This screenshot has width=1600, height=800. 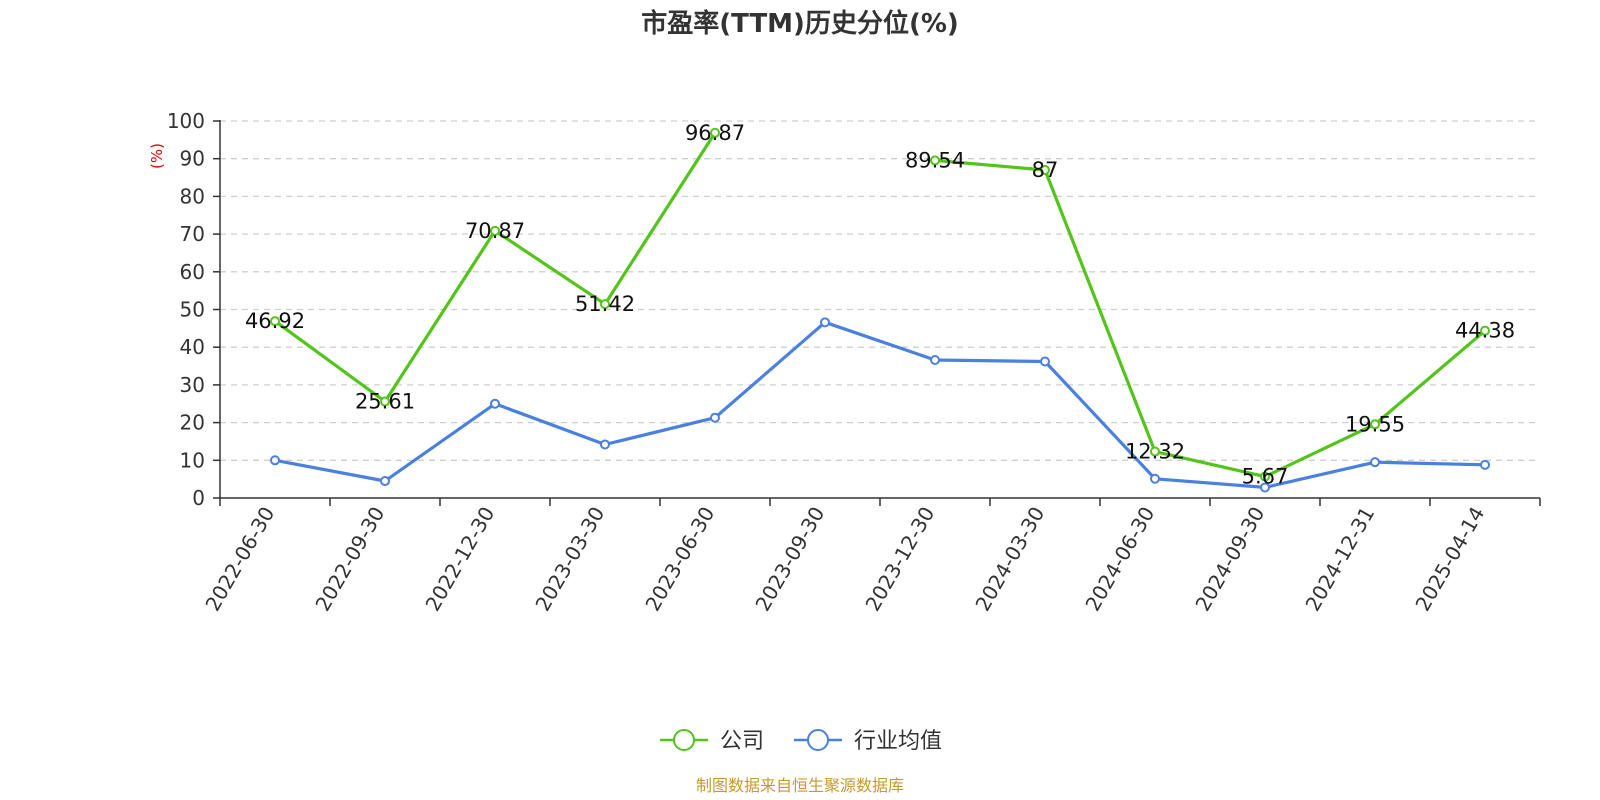 I want to click on x-tick-label: 2024-03-30, so click(x=1009, y=559).